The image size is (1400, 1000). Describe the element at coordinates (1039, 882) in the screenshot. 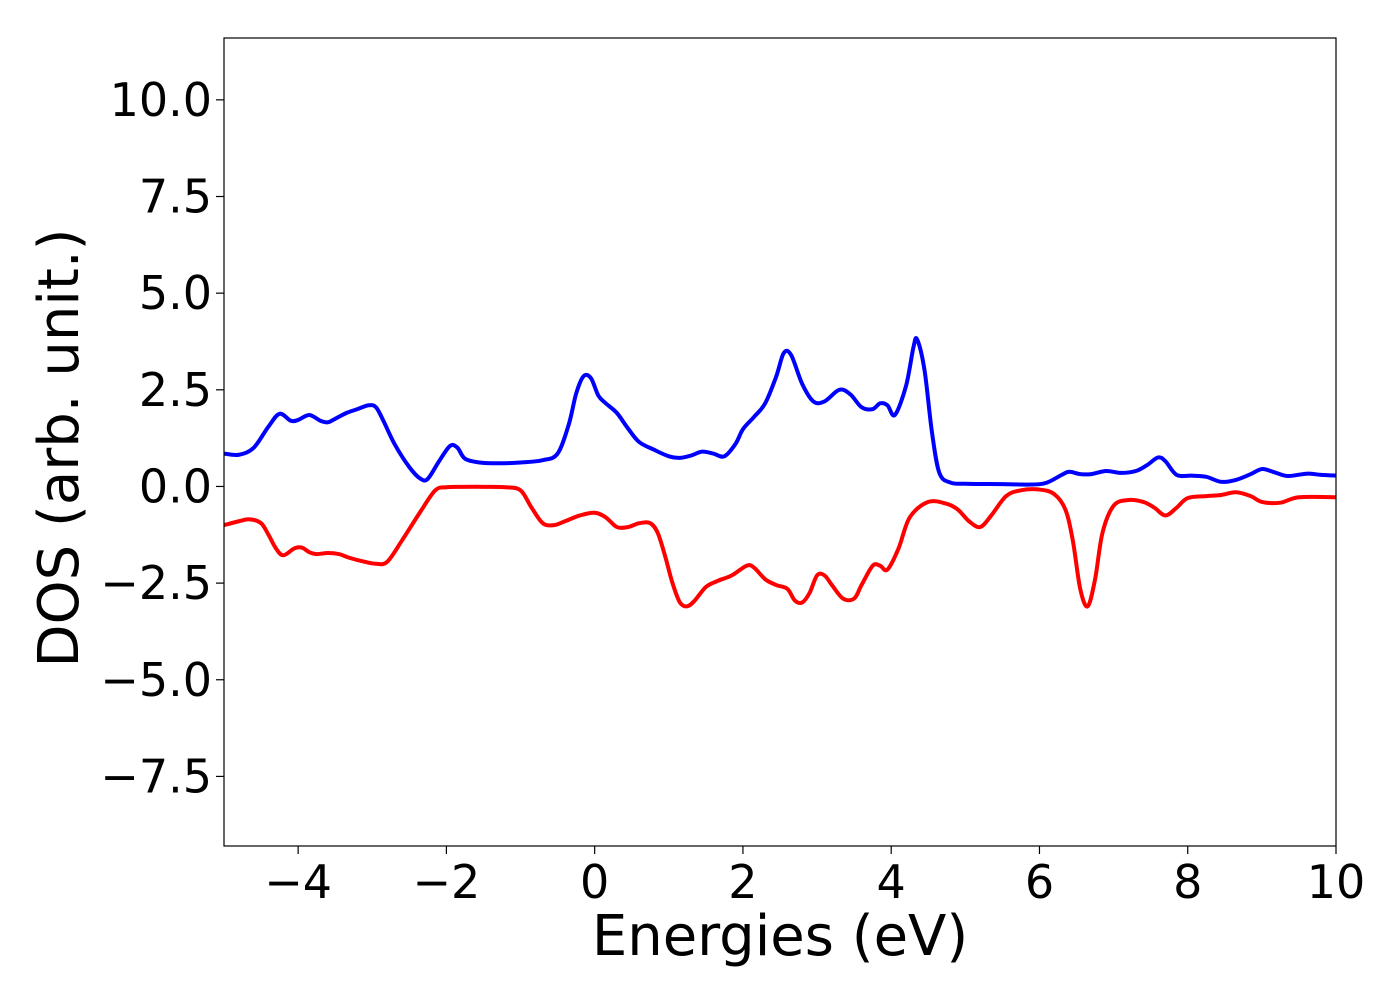

I see `x-tick-label: 6` at that location.